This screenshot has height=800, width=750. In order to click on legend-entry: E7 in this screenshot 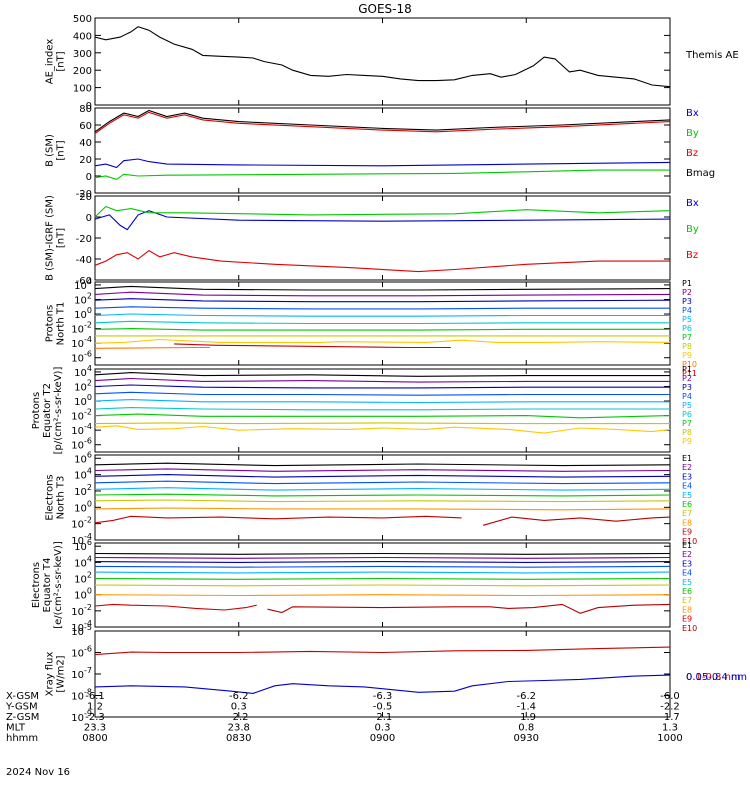, I will do `click(687, 600)`.